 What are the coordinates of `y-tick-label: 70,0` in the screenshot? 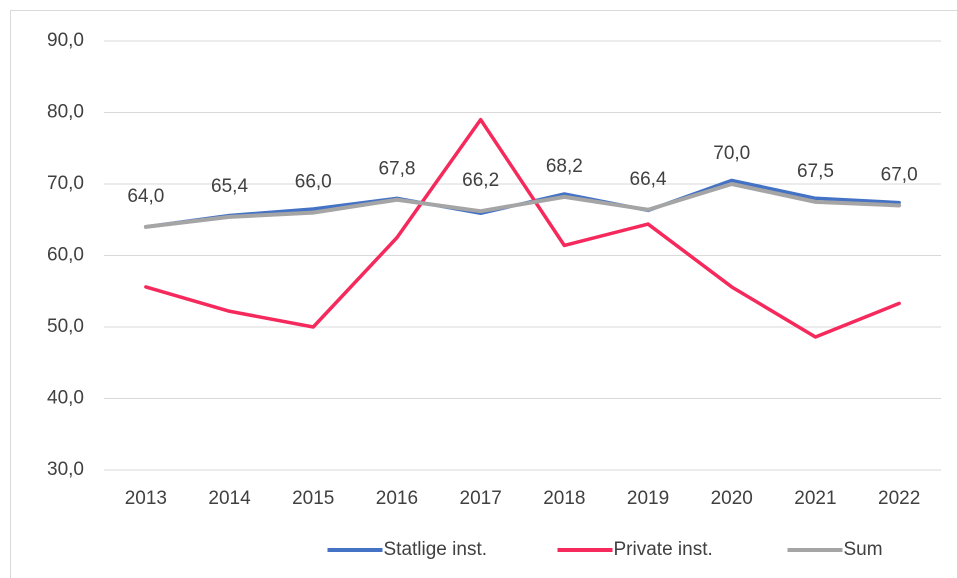 It's located at (65, 183).